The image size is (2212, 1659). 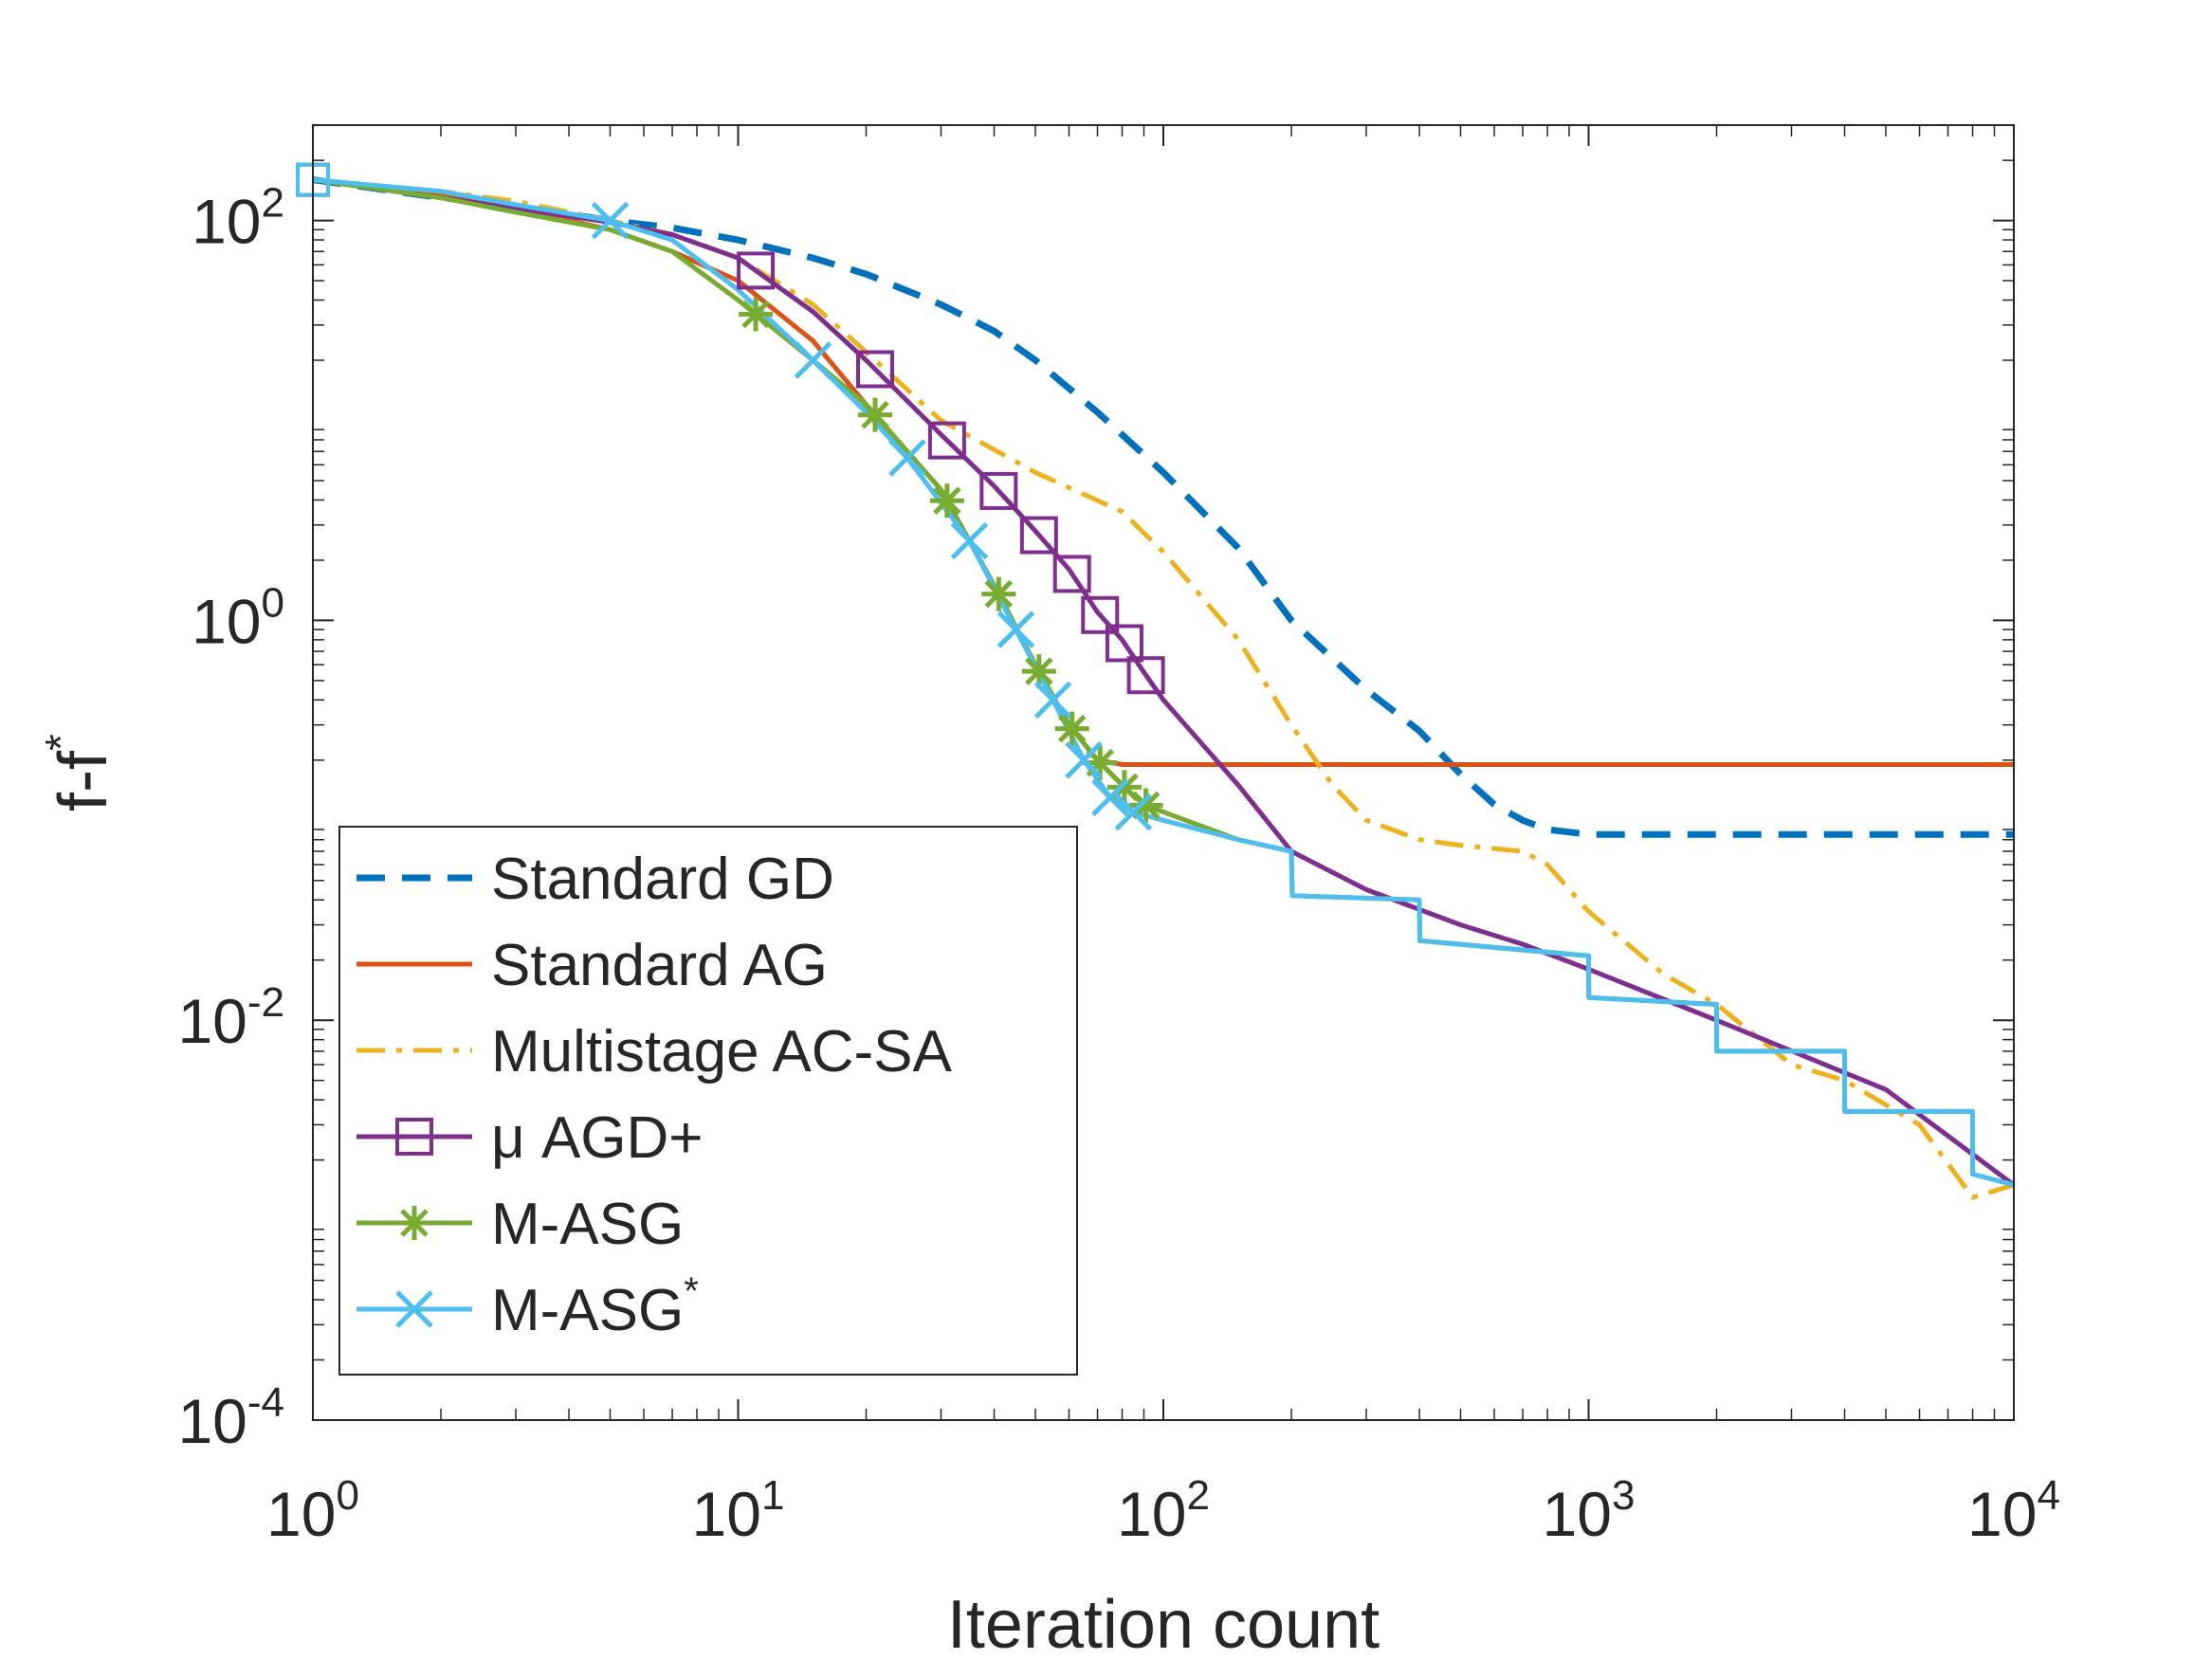 What do you see at coordinates (273, 602) in the screenshot?
I see `y-tick-exp: 0` at bounding box center [273, 602].